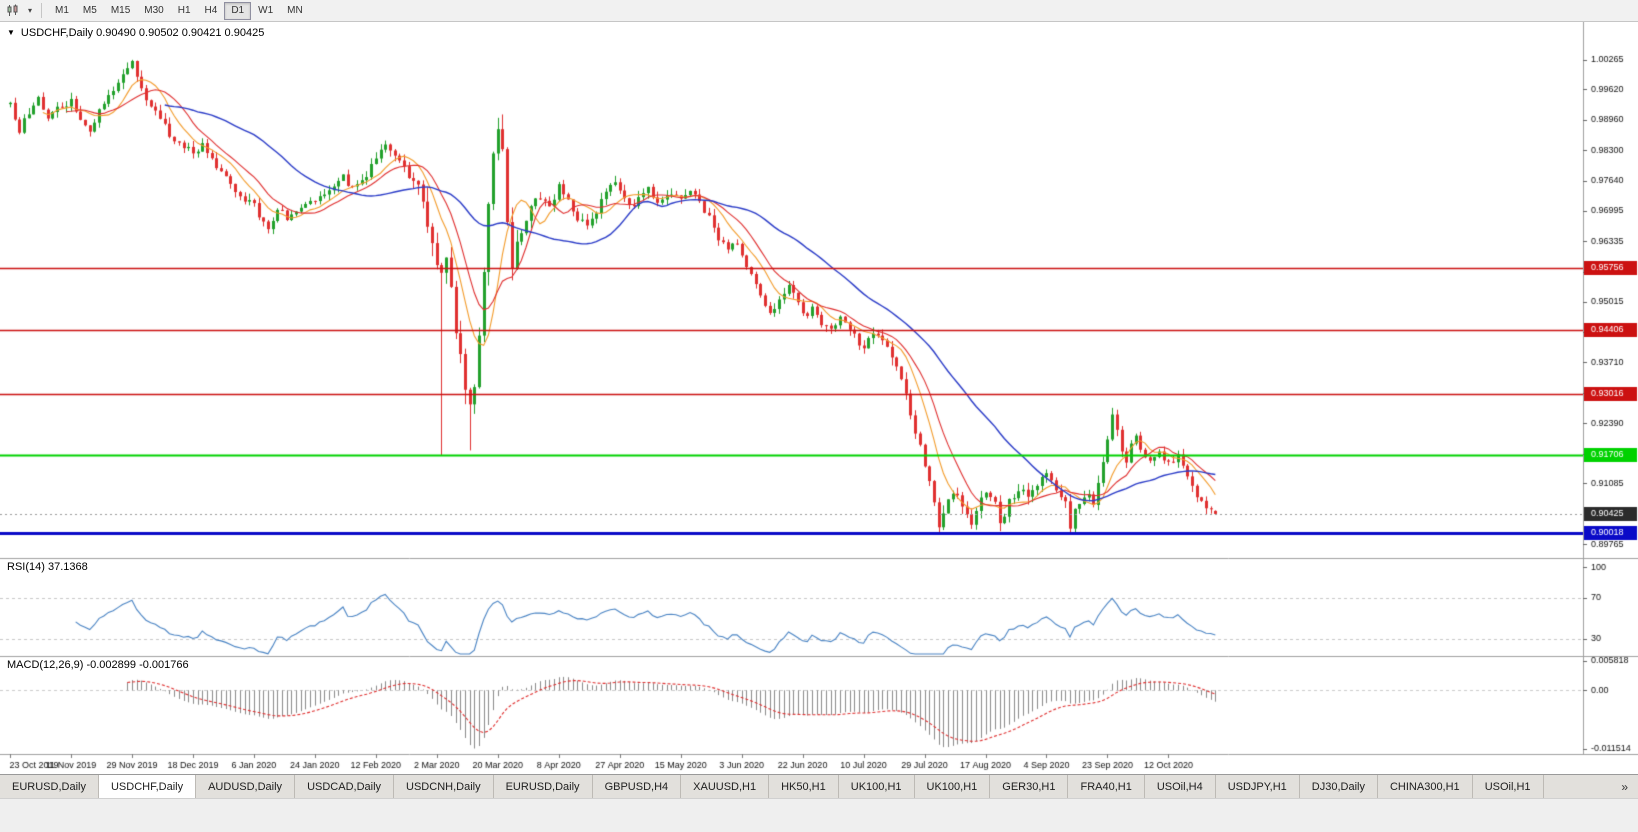 The width and height of the screenshot is (1638, 832). Describe the element at coordinates (11, 32) in the screenshot. I see `collapse-chart-icon: ▼` at that location.